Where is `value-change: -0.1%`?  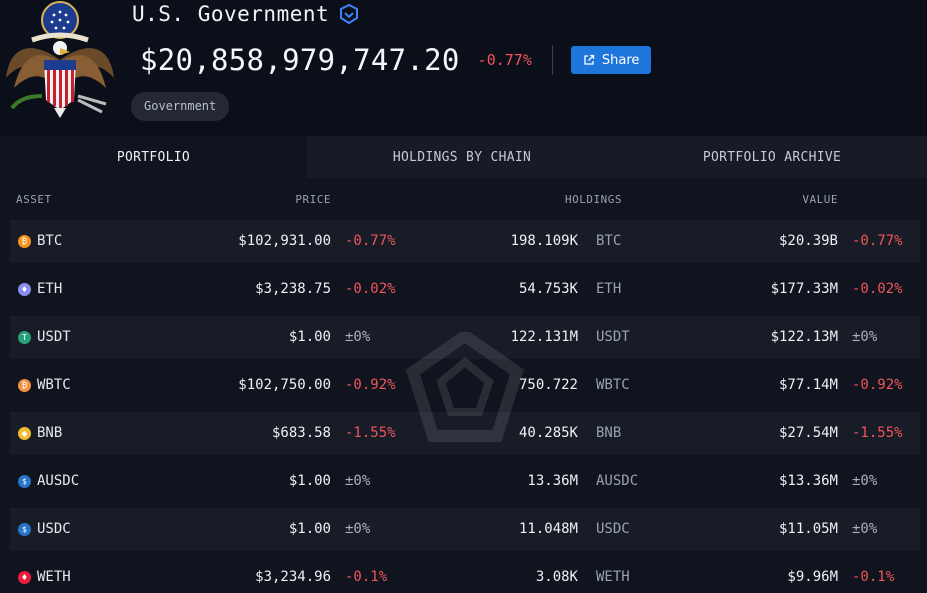 value-change: -0.1% is located at coordinates (873, 577).